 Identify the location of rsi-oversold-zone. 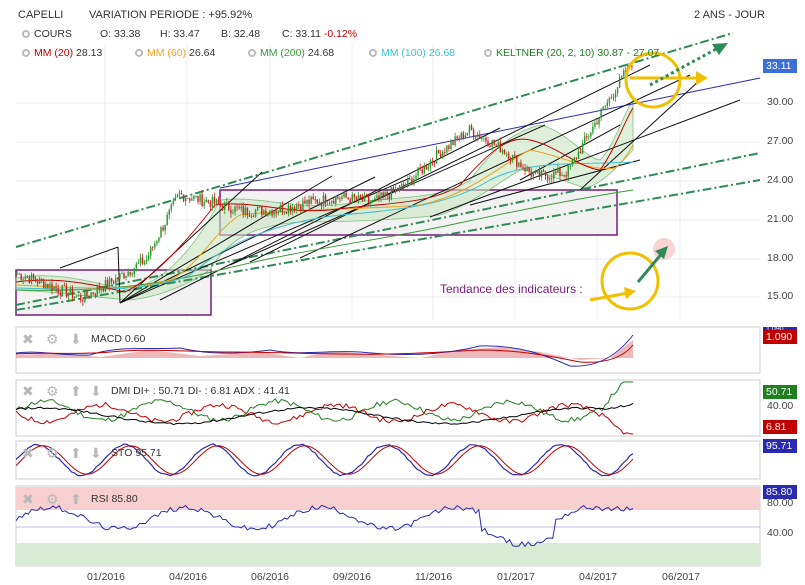
(388, 554).